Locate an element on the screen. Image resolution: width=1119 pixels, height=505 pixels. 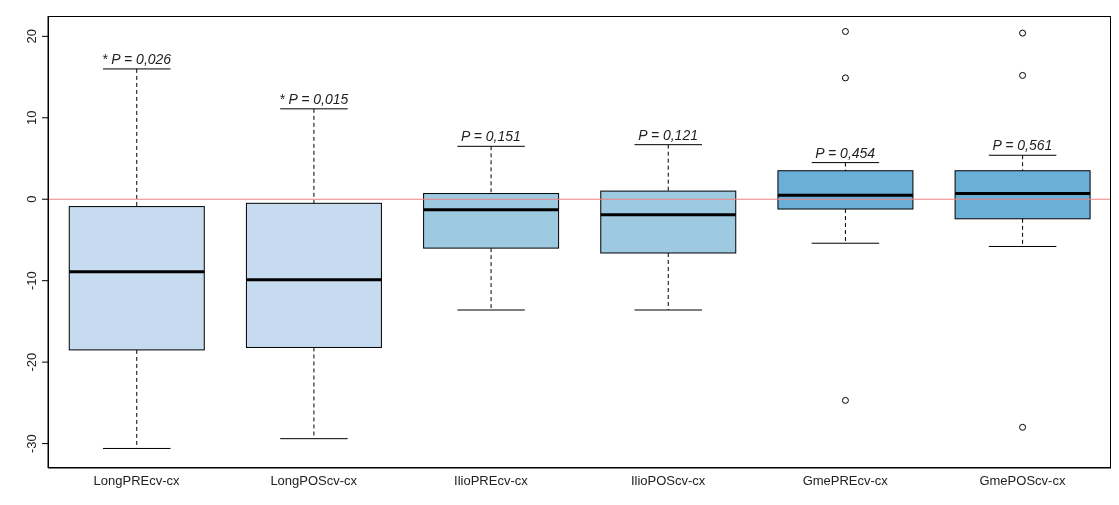
x-tick-label: LongPREcv-cx is located at coordinates (137, 481).